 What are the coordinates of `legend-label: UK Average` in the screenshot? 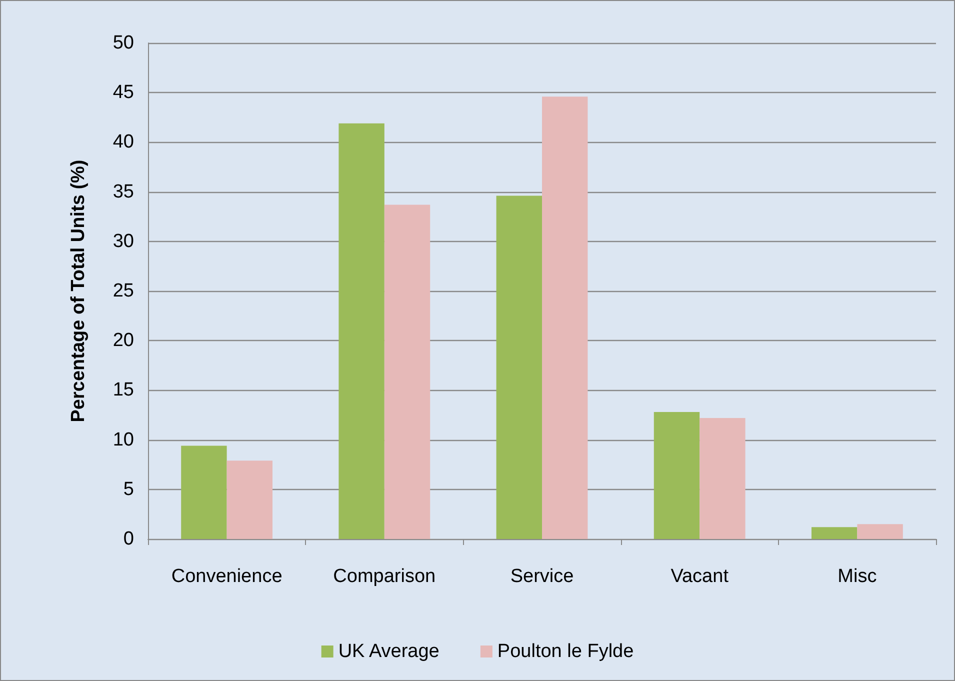 It's located at (389, 651).